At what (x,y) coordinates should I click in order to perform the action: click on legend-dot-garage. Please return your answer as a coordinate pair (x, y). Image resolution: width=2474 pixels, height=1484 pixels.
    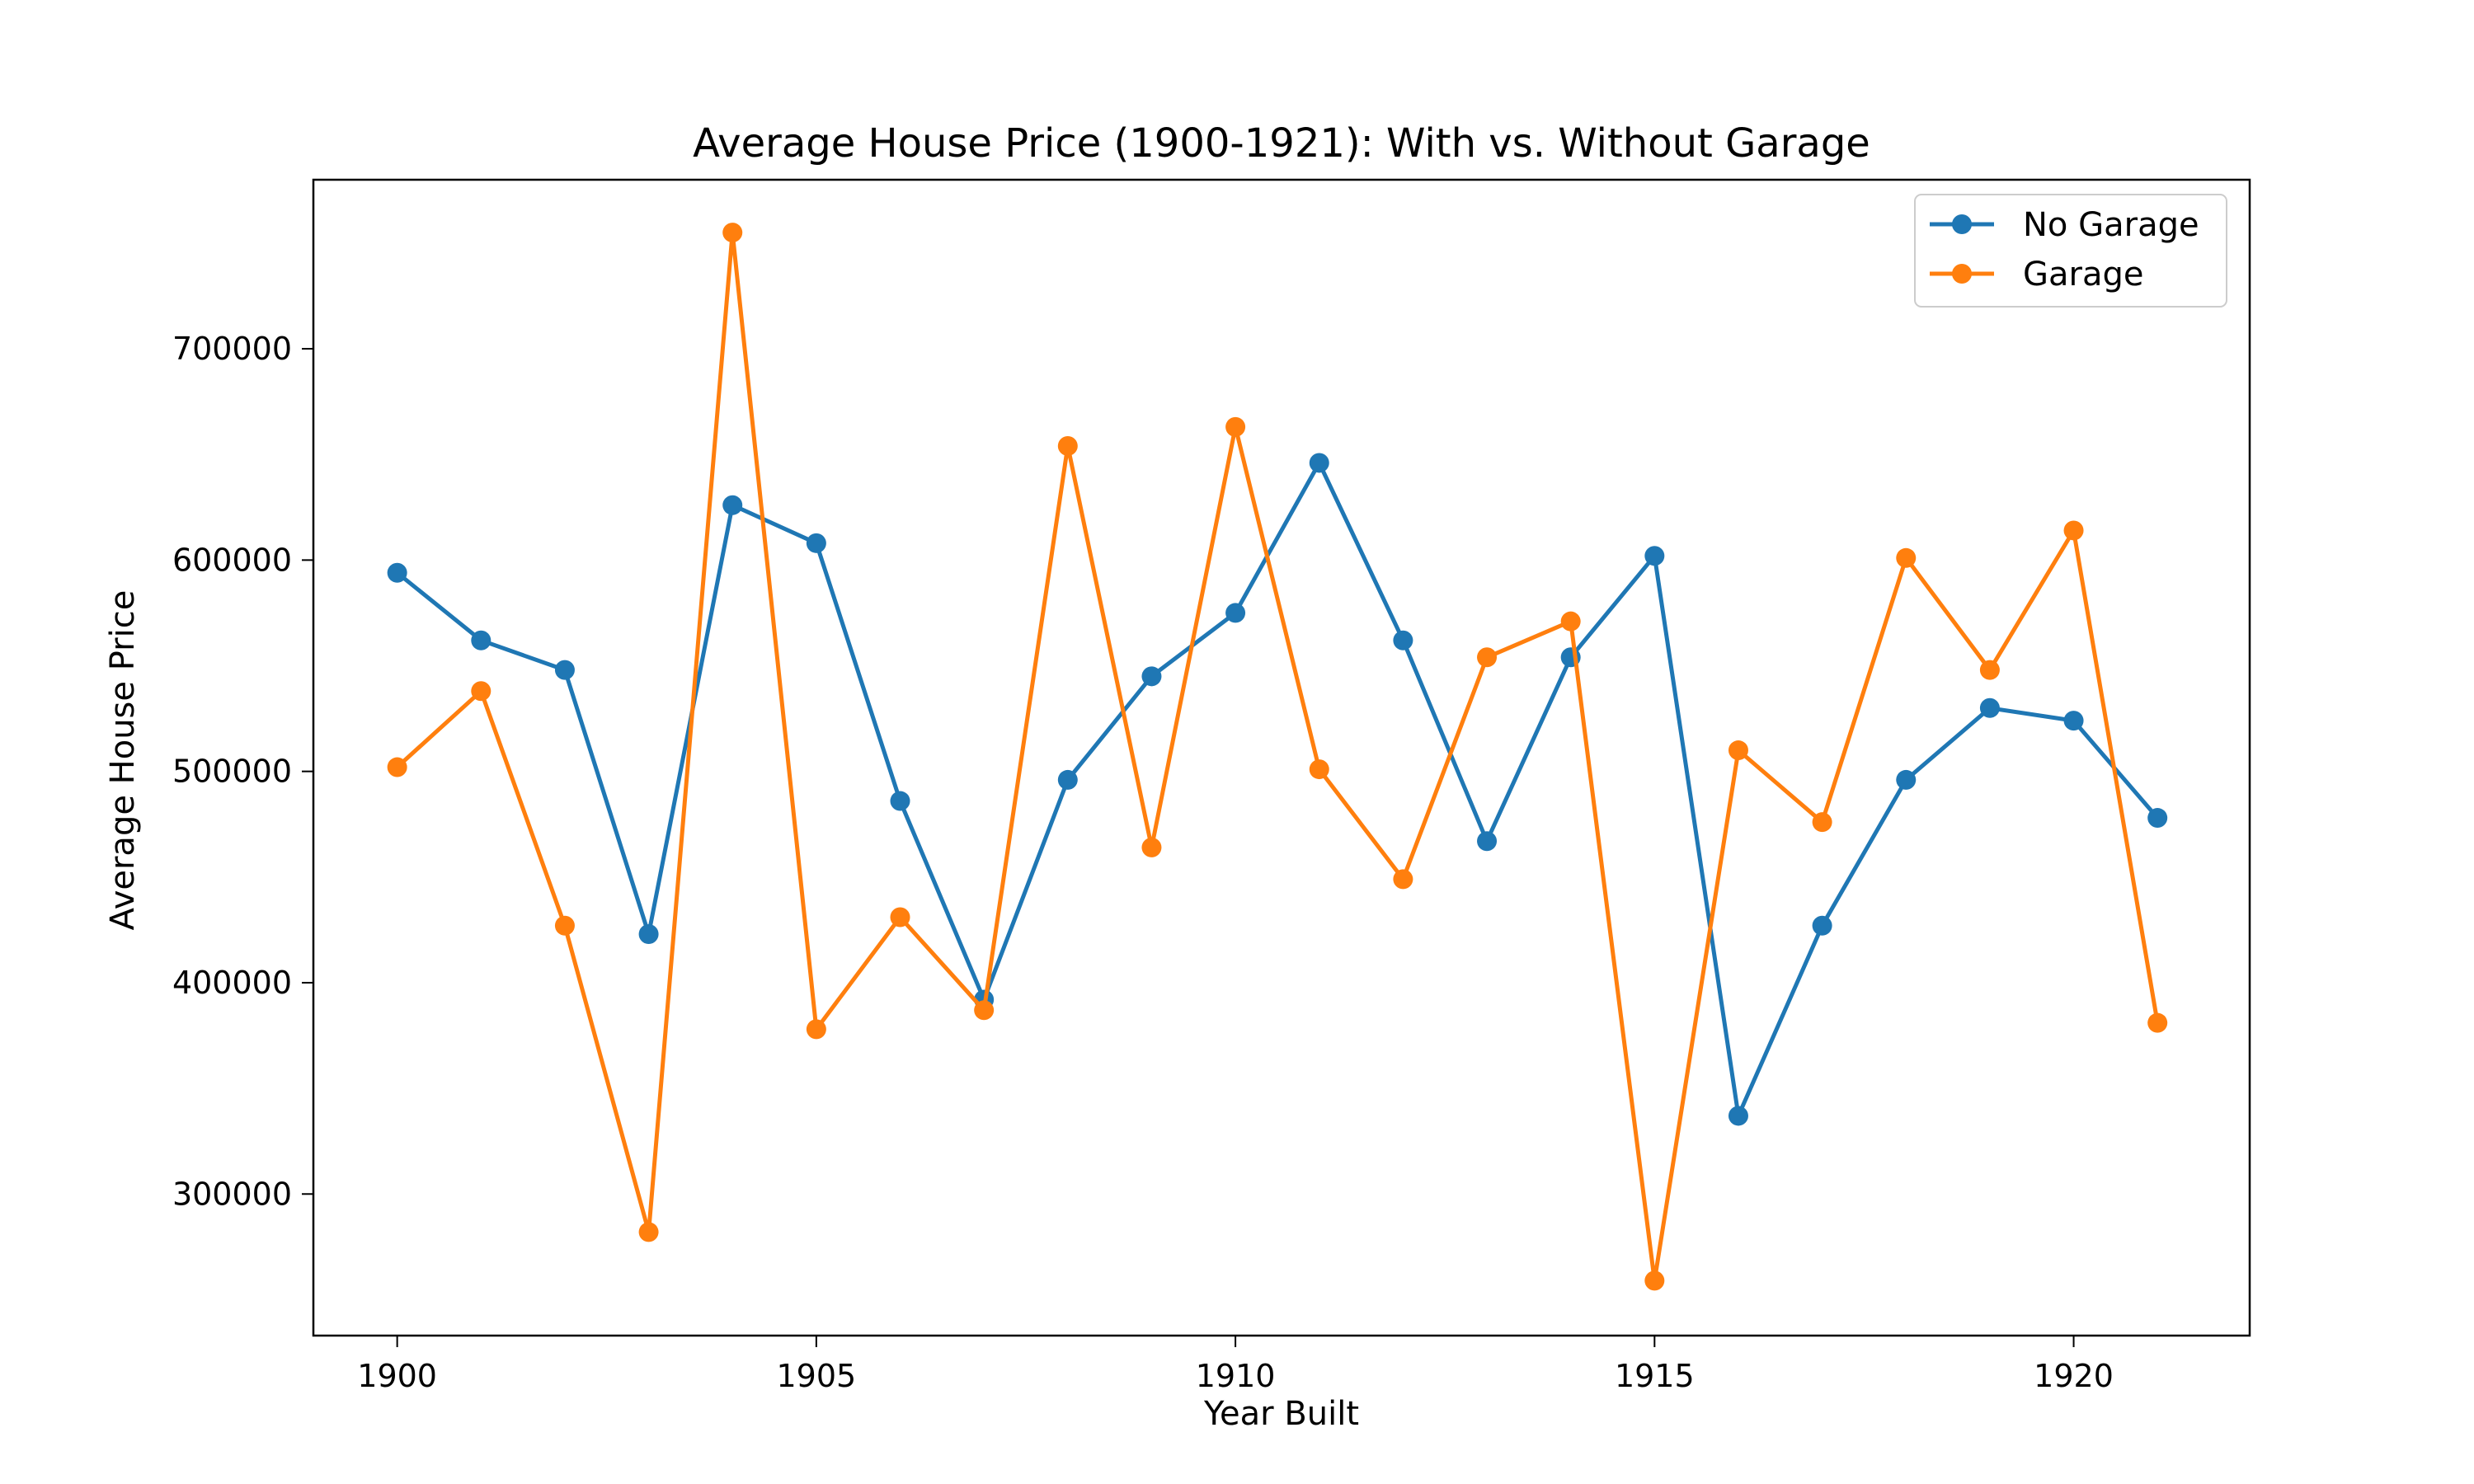
    Looking at the image, I should click on (1962, 274).